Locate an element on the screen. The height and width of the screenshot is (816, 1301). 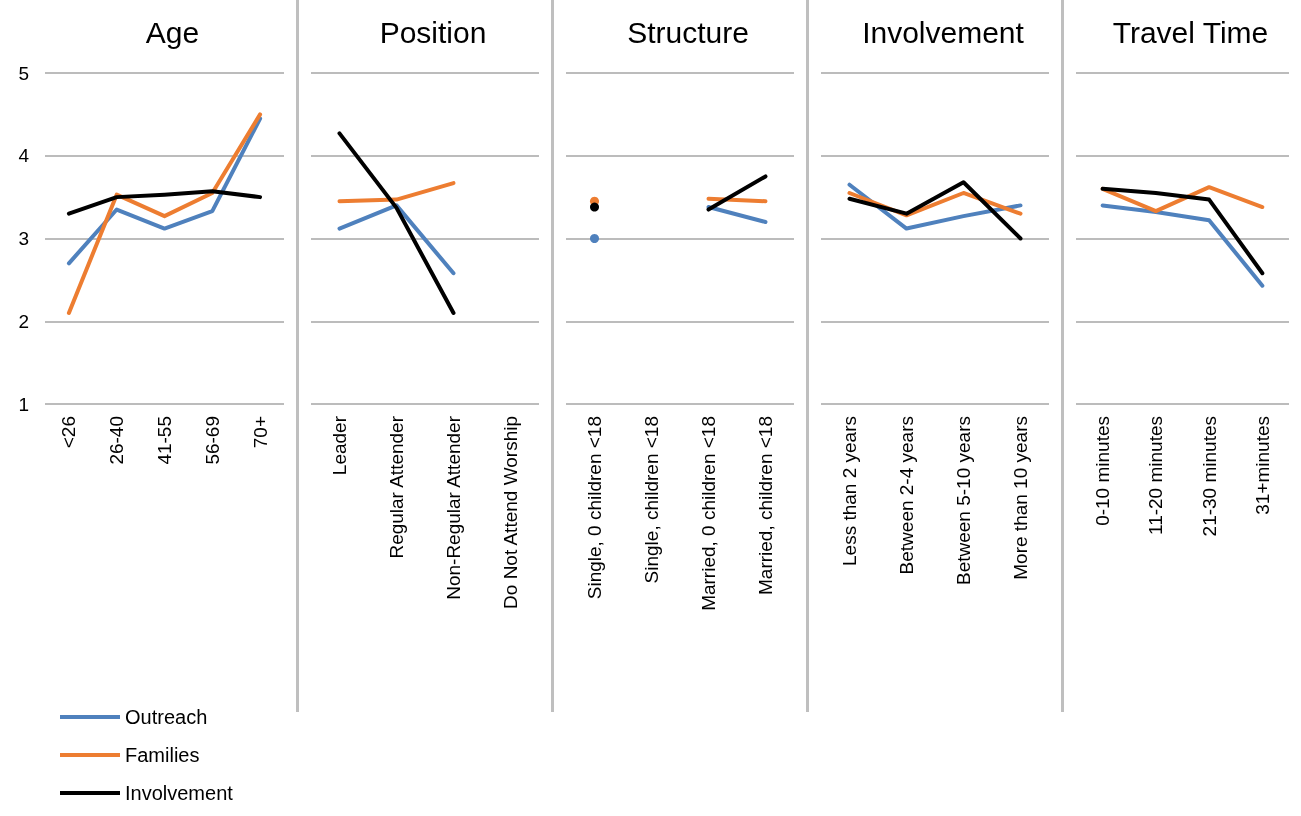
x-tick-label: 41-55 is located at coordinates (164, 440).